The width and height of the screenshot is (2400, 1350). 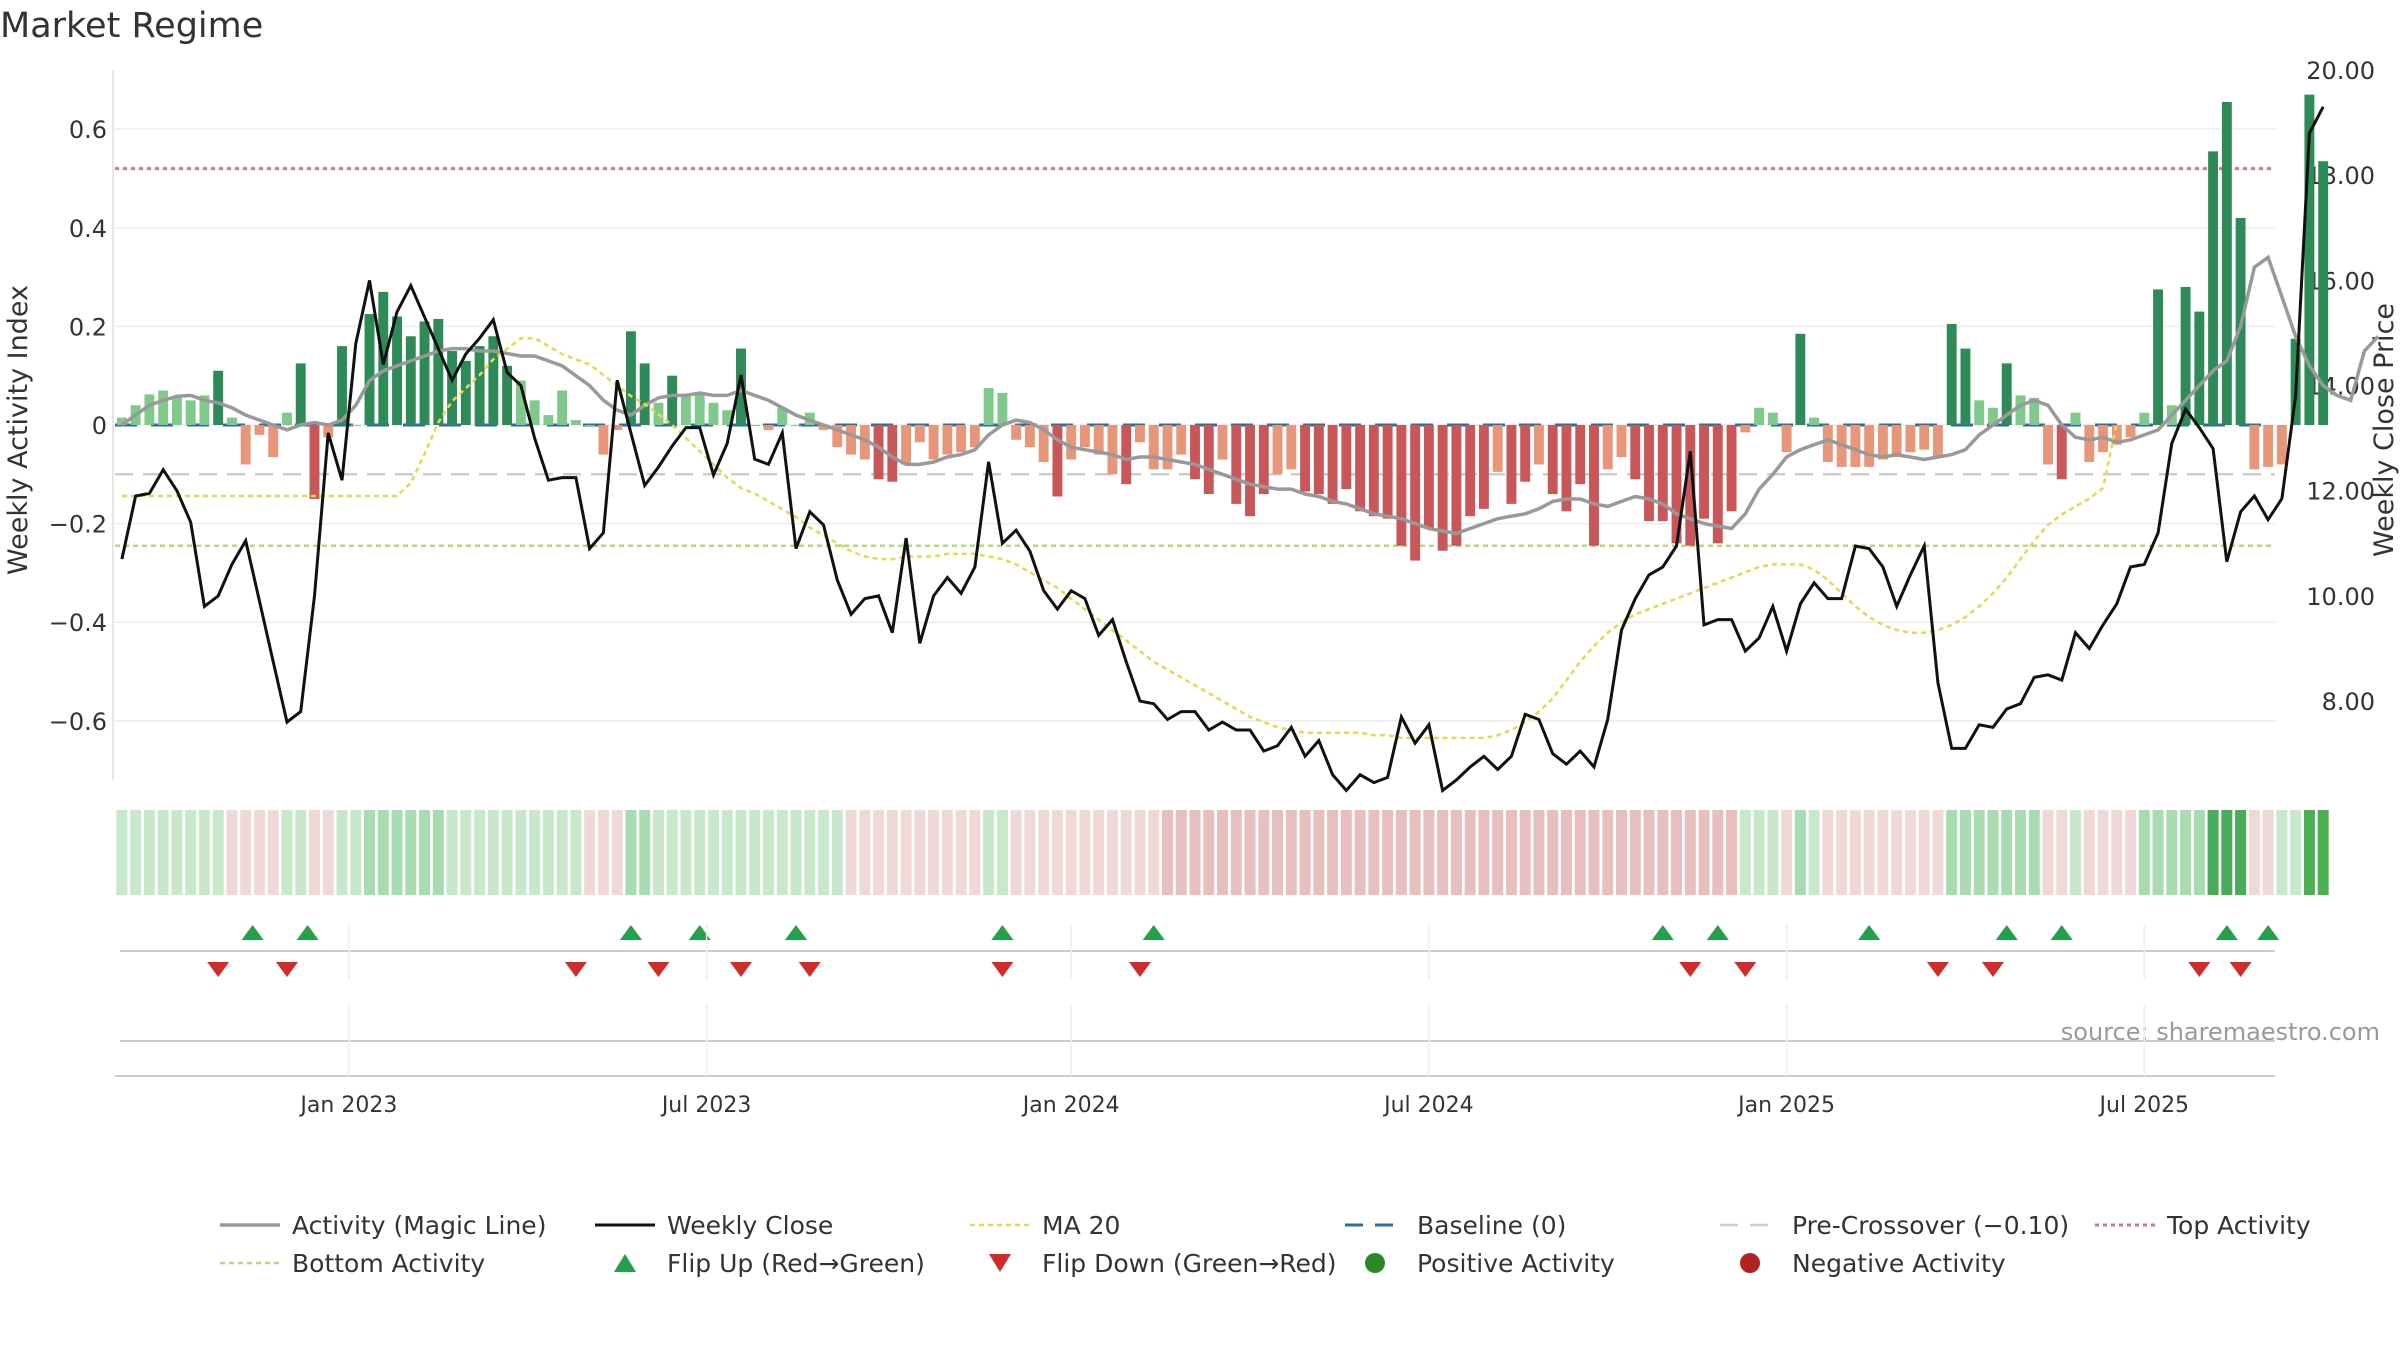 I want to click on y-left-tick-label: 0.4, so click(x=88, y=229).